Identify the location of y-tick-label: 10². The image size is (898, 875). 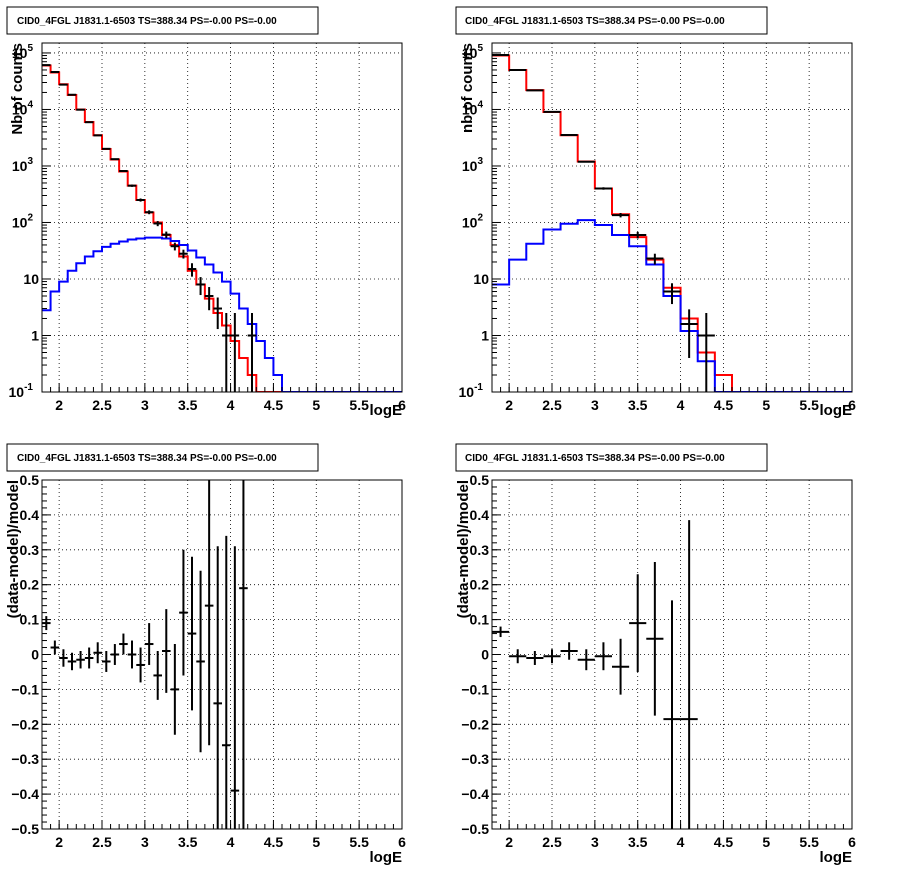
(473, 221).